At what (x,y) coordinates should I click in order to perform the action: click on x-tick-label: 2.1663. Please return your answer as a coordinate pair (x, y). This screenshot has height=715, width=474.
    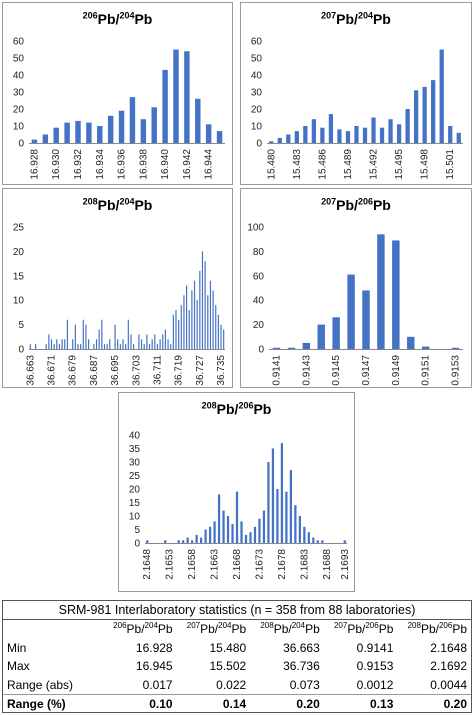
    Looking at the image, I should click on (215, 564).